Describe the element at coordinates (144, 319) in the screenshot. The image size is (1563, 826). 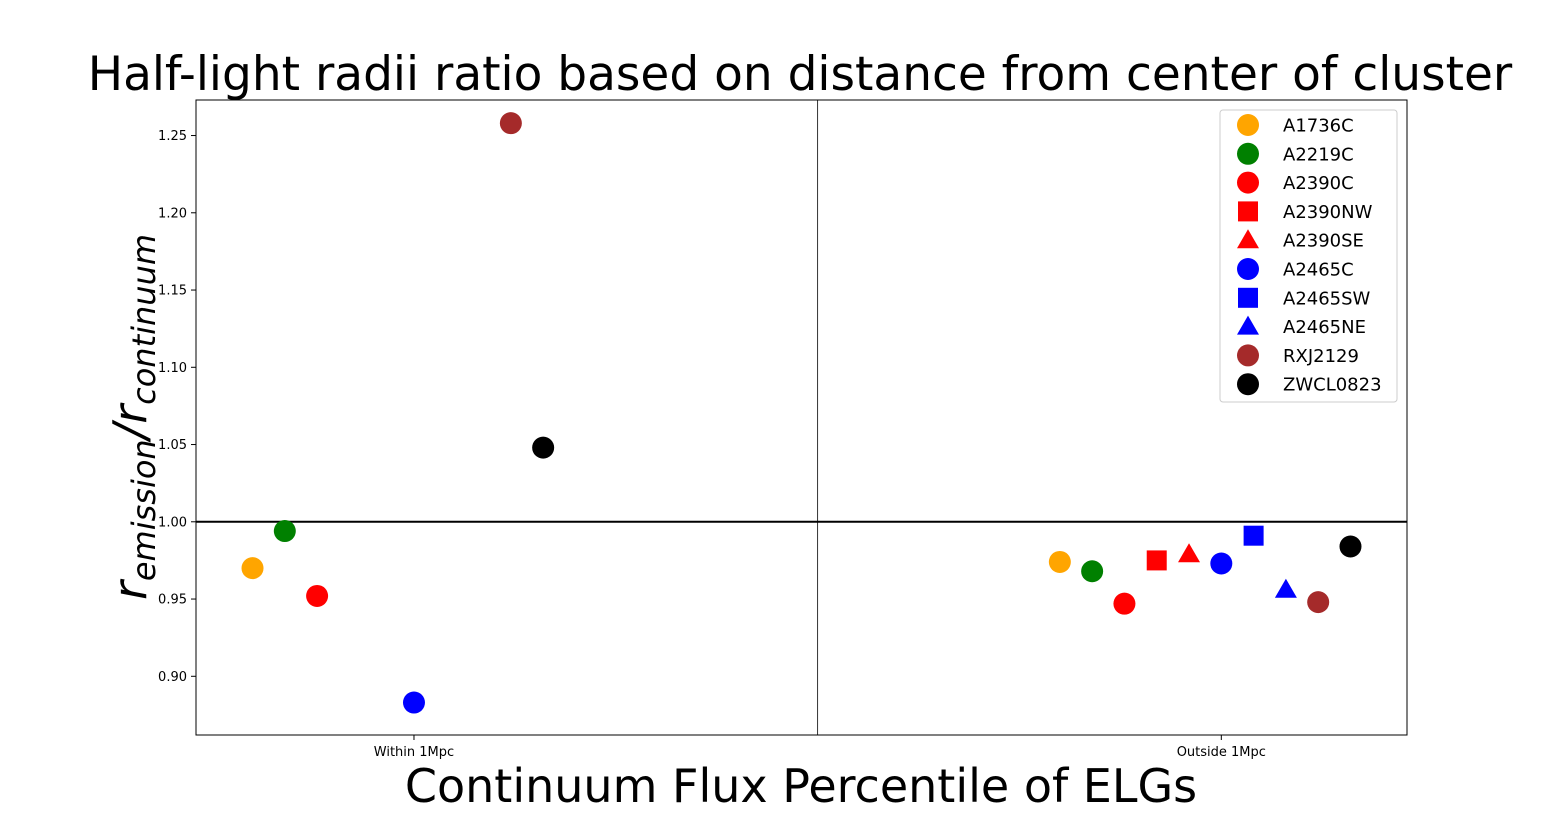
I see `y-label-sub-continuum: continuum` at that location.